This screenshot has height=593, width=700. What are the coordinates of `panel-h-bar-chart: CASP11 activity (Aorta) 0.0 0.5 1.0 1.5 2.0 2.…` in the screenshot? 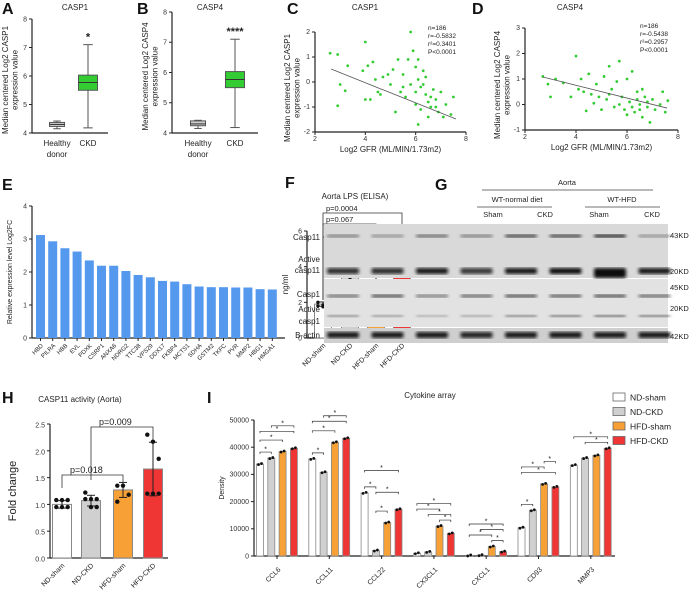 It's located at (87, 493).